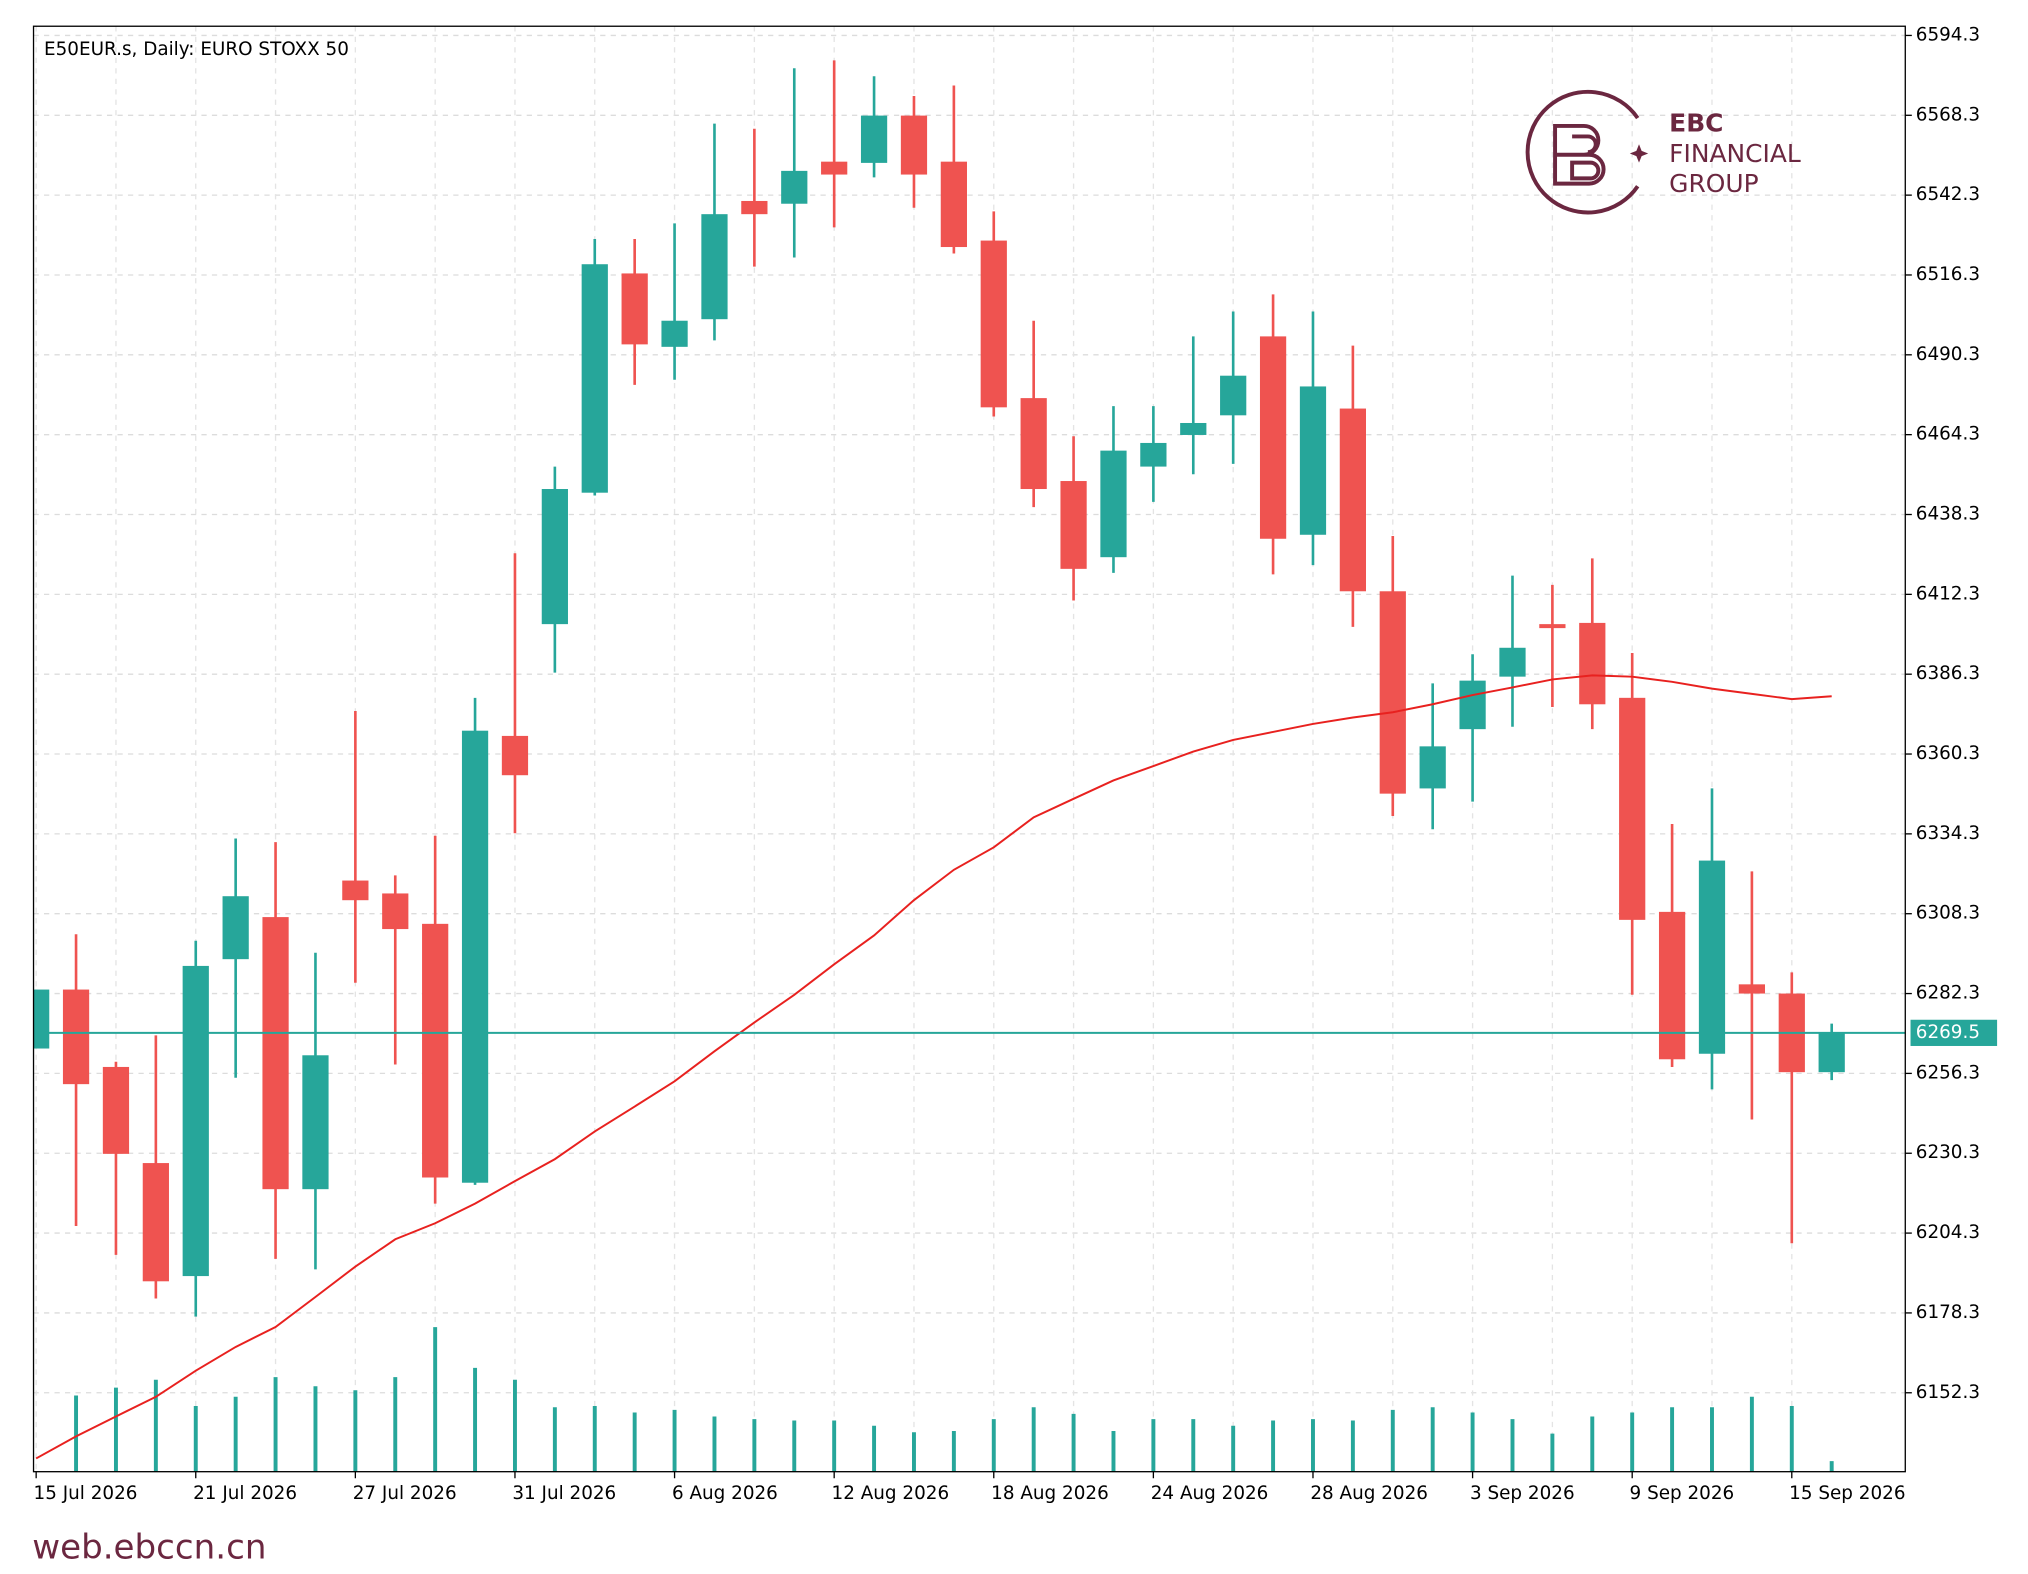  I want to click on x-tick-label: 3 Sep 2026, so click(1522, 1493).